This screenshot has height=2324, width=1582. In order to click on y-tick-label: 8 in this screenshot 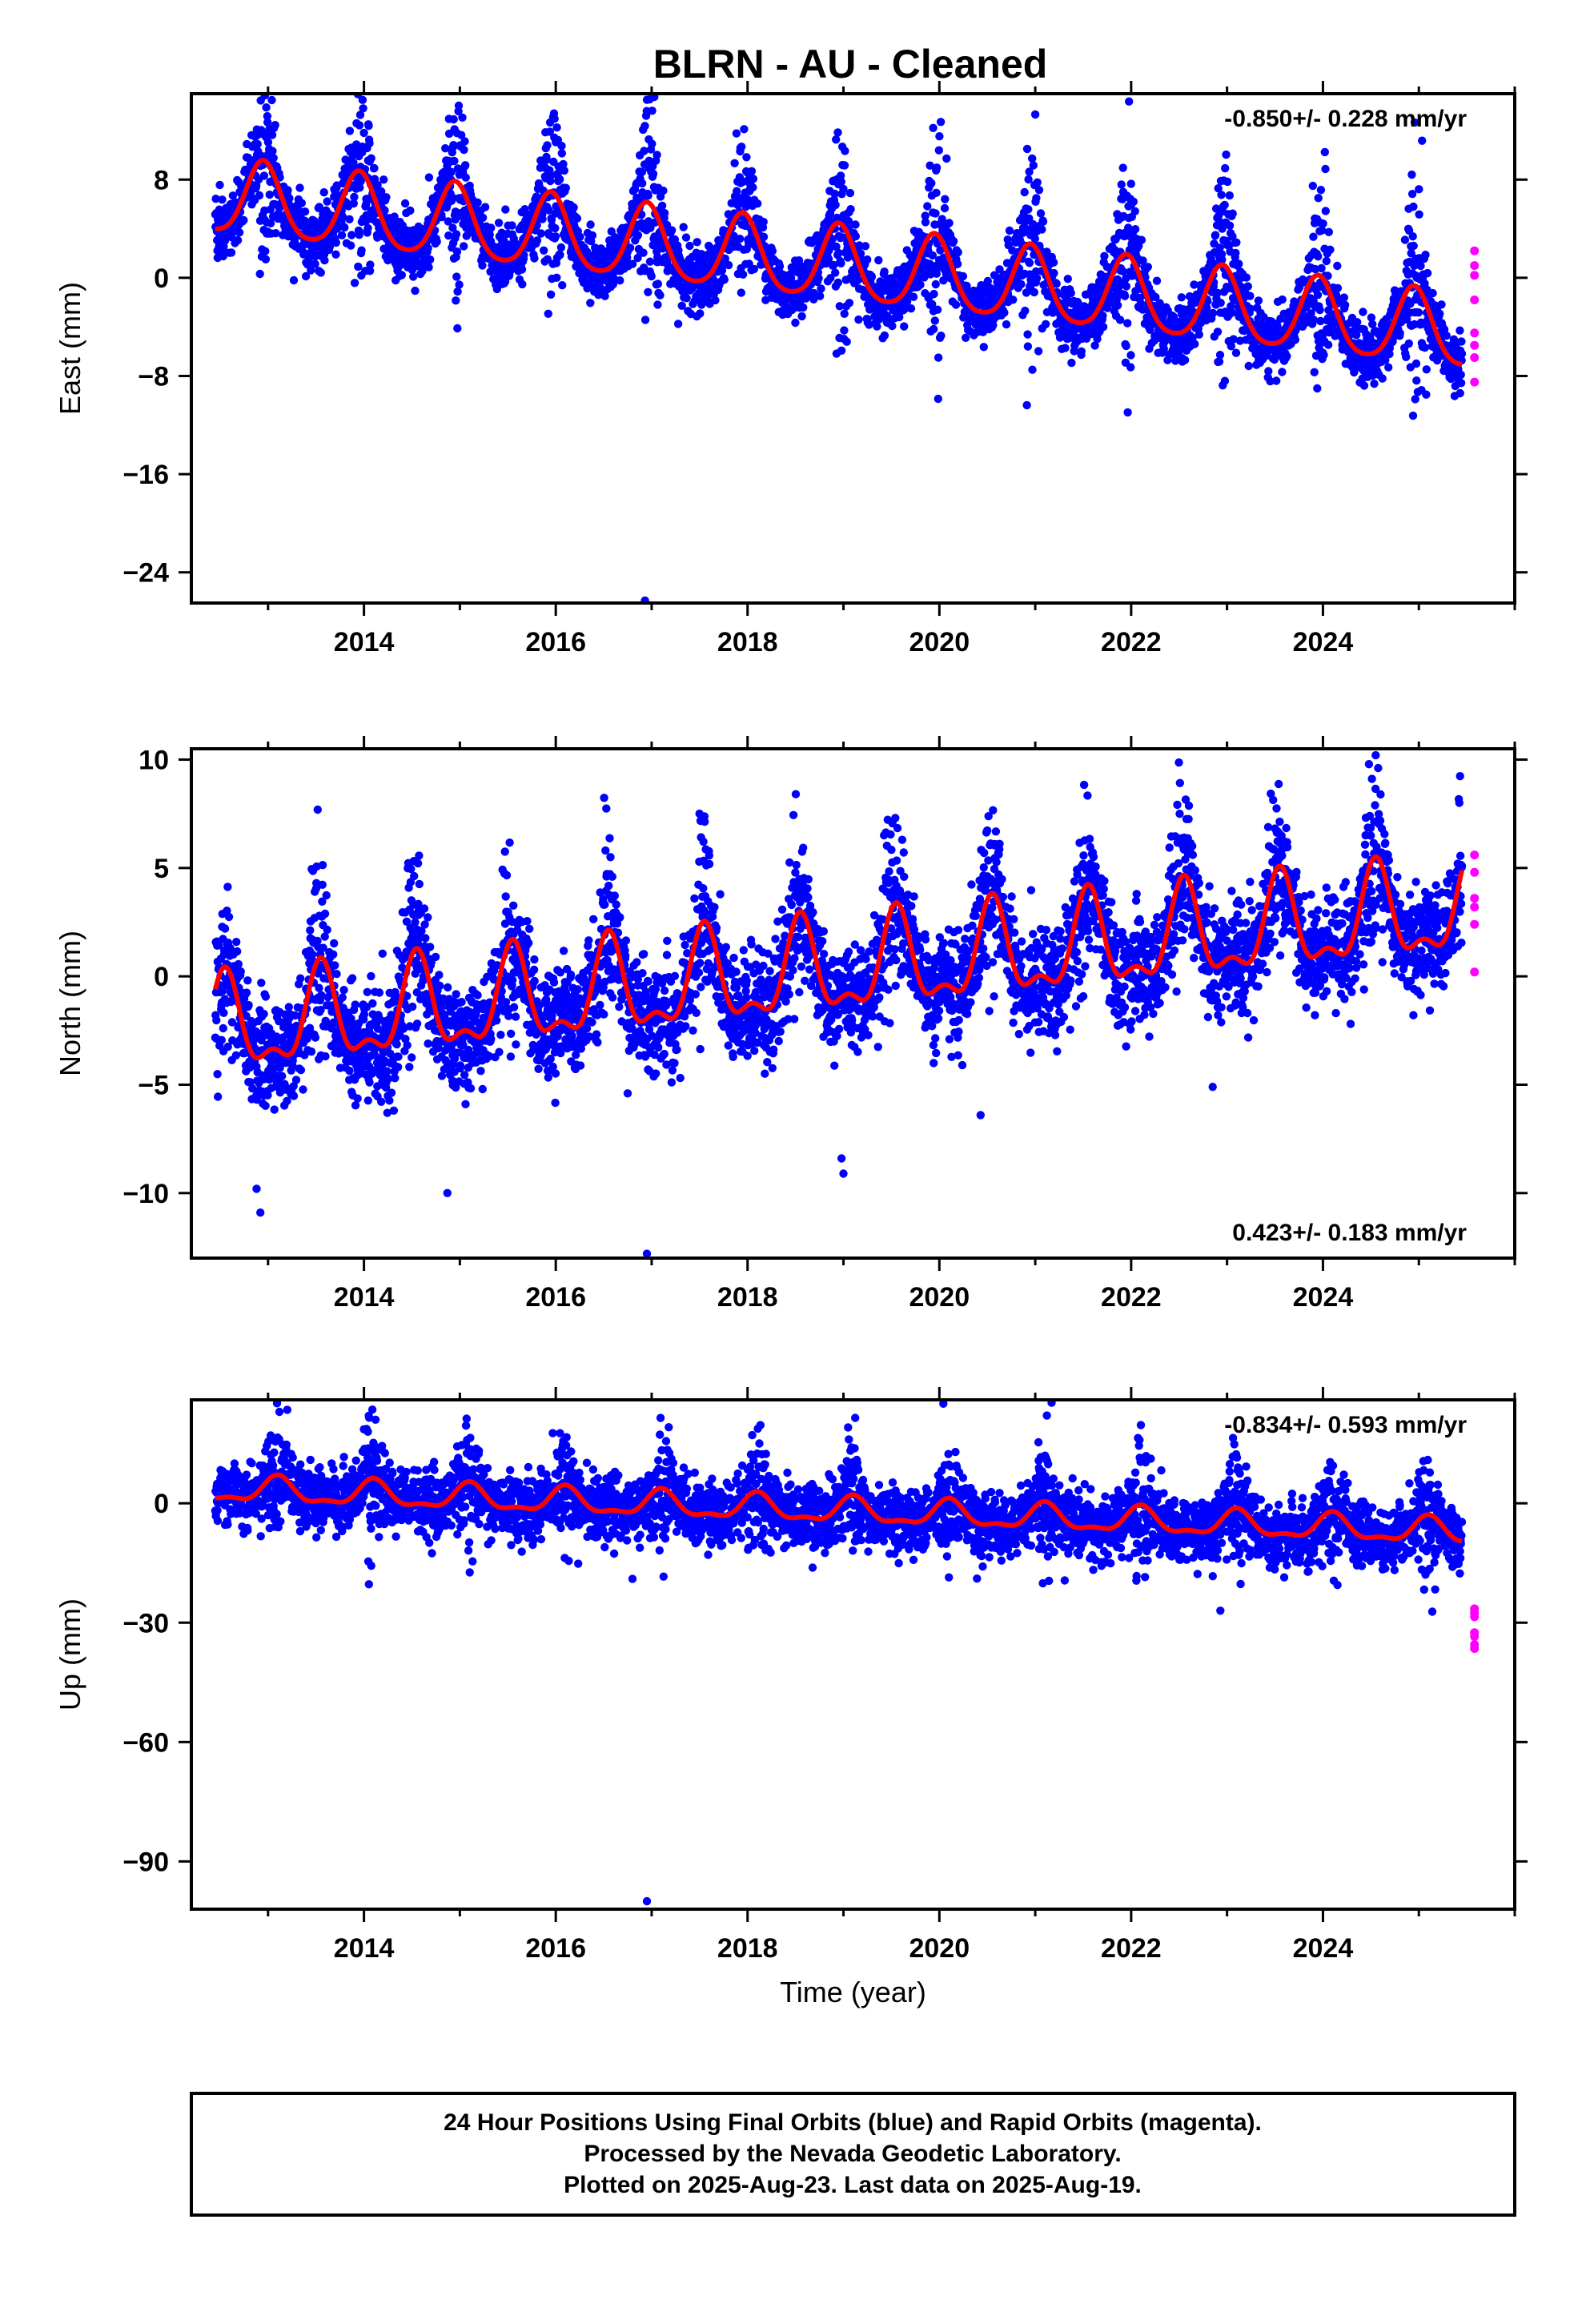, I will do `click(161, 180)`.